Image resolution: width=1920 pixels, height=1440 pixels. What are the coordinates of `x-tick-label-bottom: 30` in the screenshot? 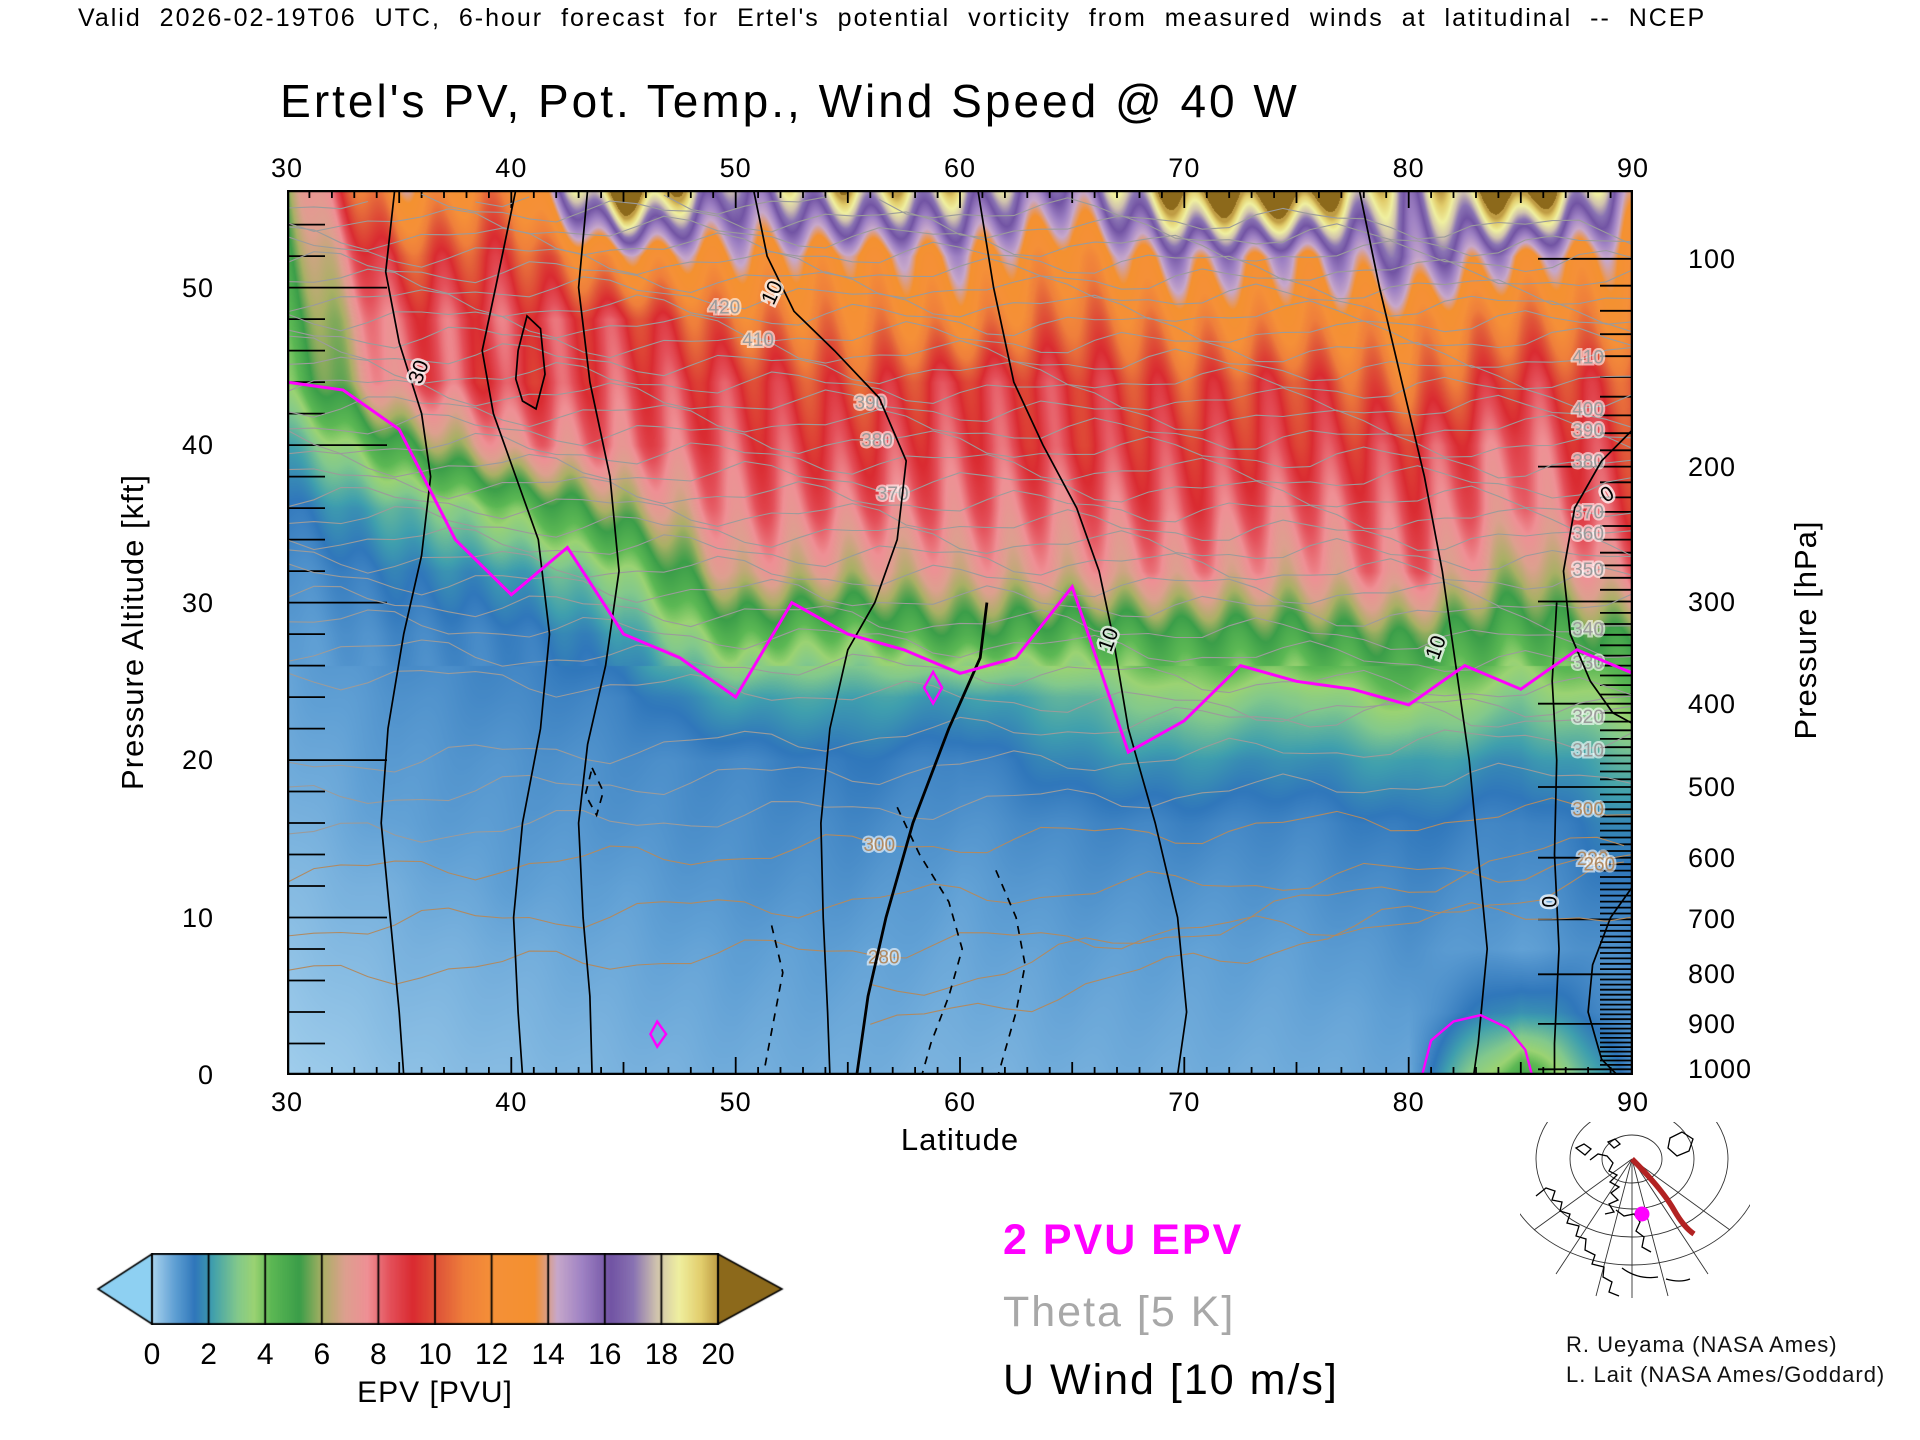 It's located at (287, 1102).